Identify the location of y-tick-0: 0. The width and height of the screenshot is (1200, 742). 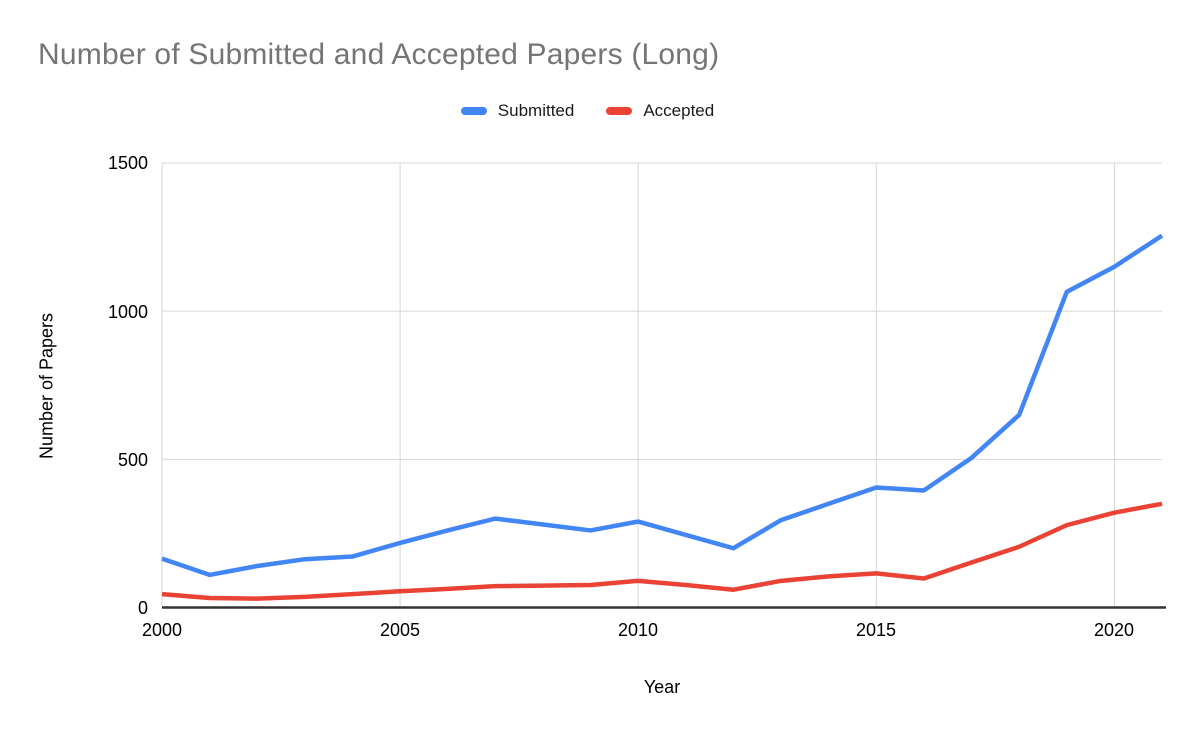
(142, 608).